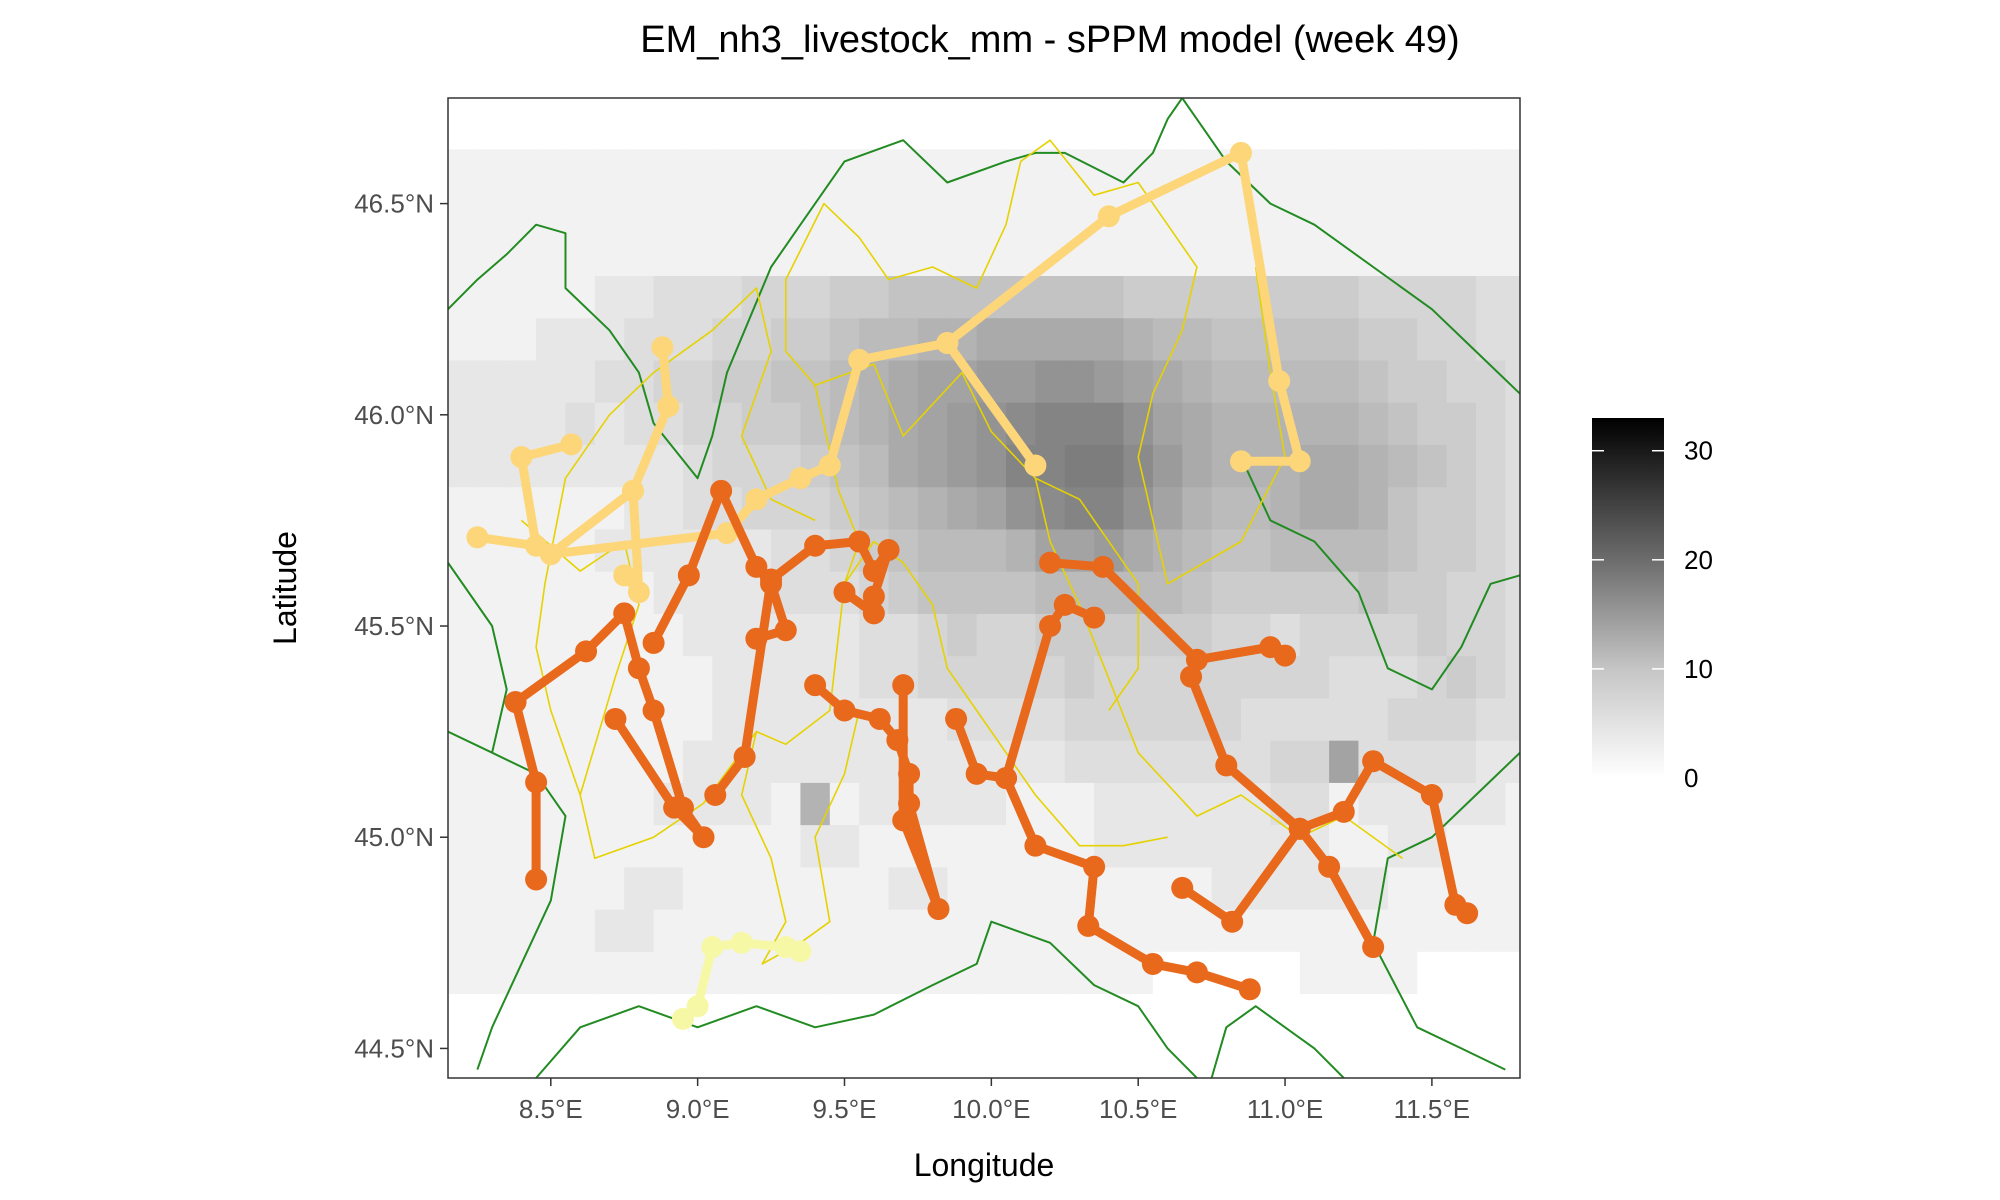  What do you see at coordinates (1035, 362) in the screenshot?
I see `admin-boundary-line` at bounding box center [1035, 362].